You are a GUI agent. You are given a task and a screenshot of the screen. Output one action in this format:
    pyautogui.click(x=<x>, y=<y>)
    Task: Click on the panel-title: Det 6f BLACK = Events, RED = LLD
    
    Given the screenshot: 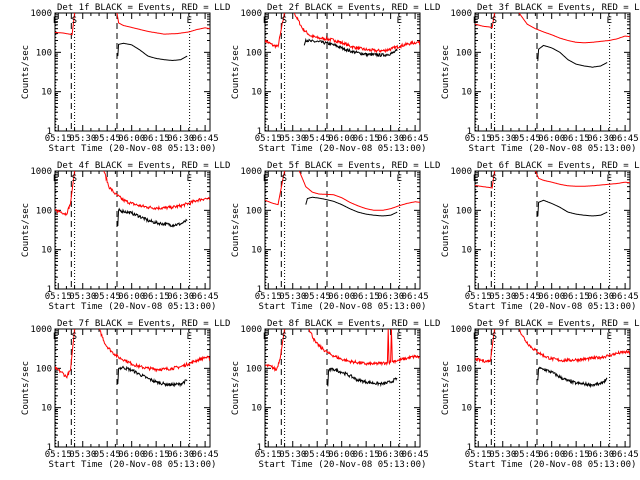 What is the action you would take?
    pyautogui.click(x=558, y=166)
    